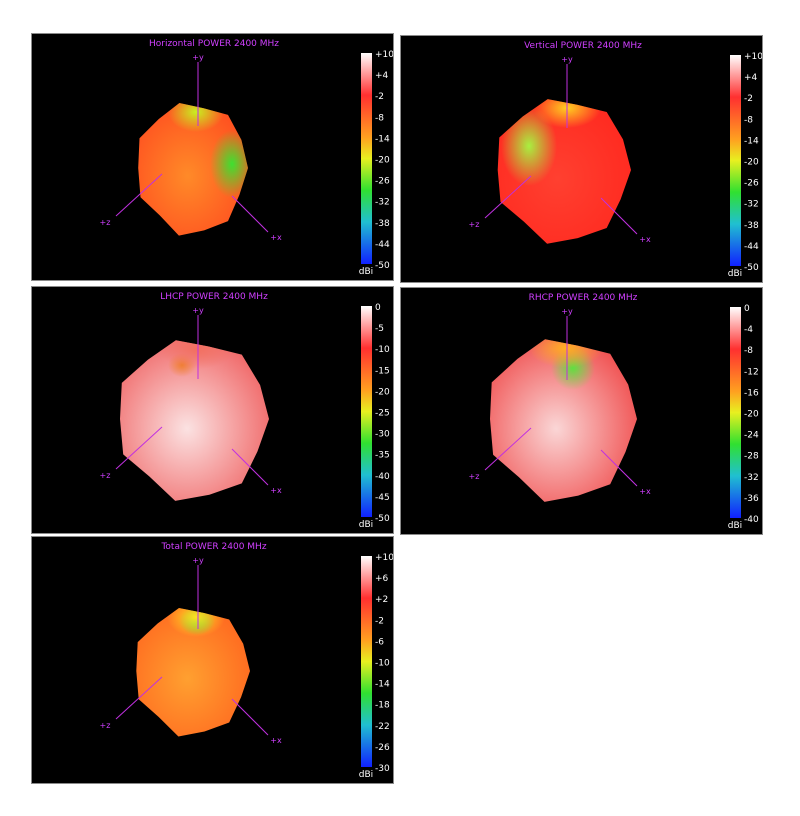  Describe the element at coordinates (382, 435) in the screenshot. I see `scale-label: -30` at that location.